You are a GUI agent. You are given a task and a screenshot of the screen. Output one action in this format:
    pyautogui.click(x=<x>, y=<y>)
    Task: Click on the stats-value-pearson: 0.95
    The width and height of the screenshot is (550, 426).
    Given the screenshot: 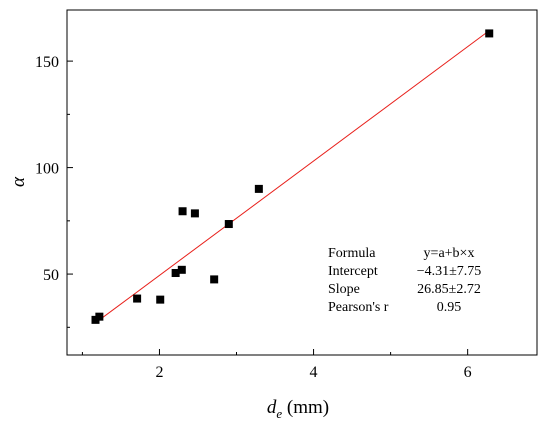 What is the action you would take?
    pyautogui.click(x=449, y=307)
    